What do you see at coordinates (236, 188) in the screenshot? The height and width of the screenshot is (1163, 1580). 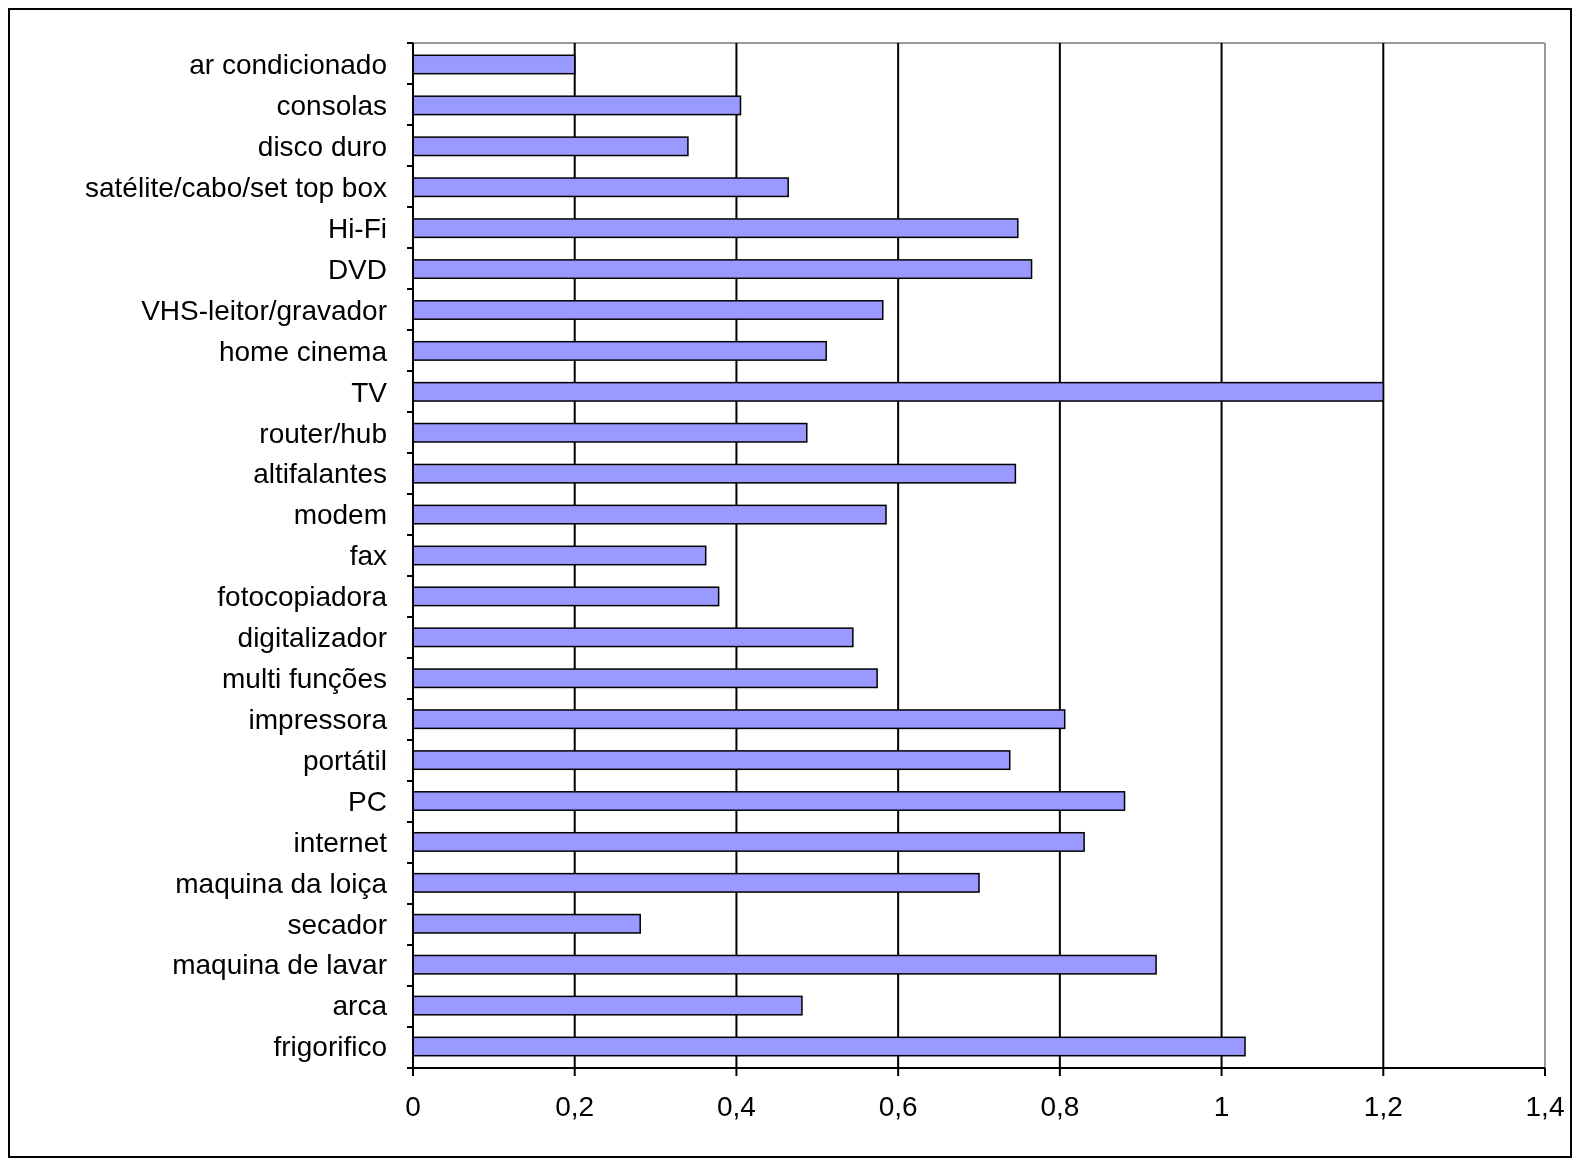 I see `y-tick-label: satélite/cabo/set top box` at bounding box center [236, 188].